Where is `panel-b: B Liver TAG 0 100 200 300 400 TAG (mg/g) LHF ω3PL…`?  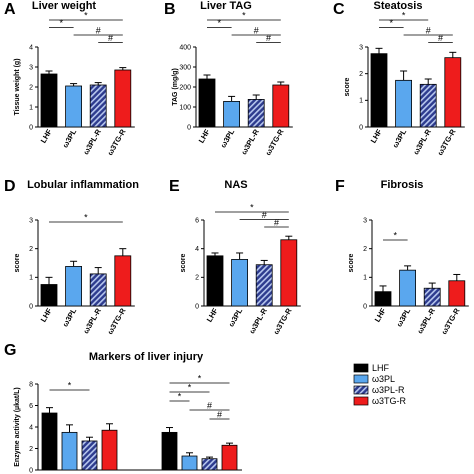 panel-b: B Liver TAG 0 100 200 300 400 TAG (mg/g) LHF ω3PL… is located at coordinates (228, 78).